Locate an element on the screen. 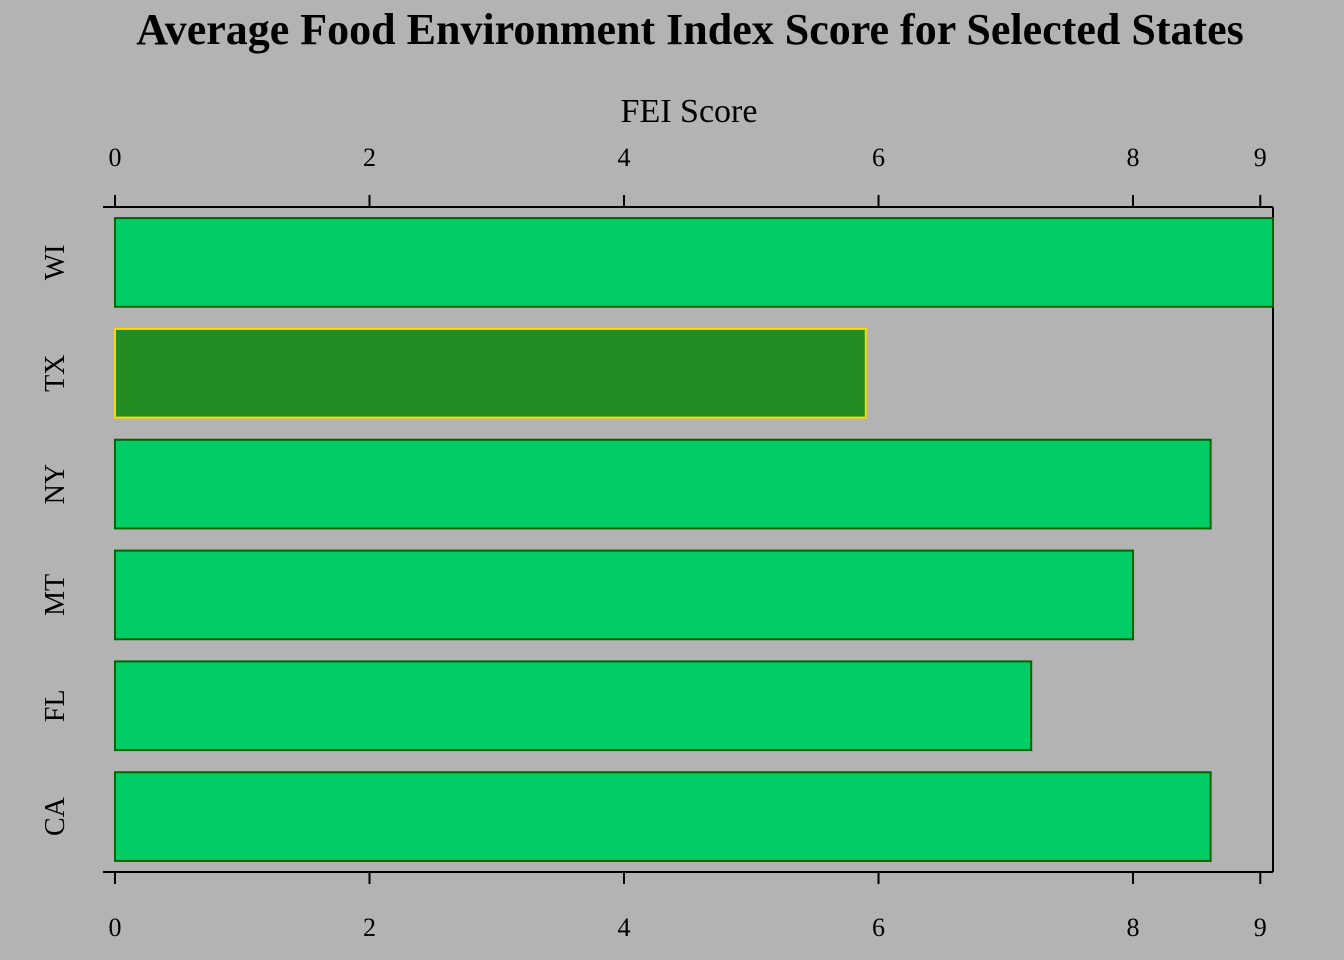 This screenshot has width=1344, height=960. category-label-fl: FL is located at coordinates (55, 705).